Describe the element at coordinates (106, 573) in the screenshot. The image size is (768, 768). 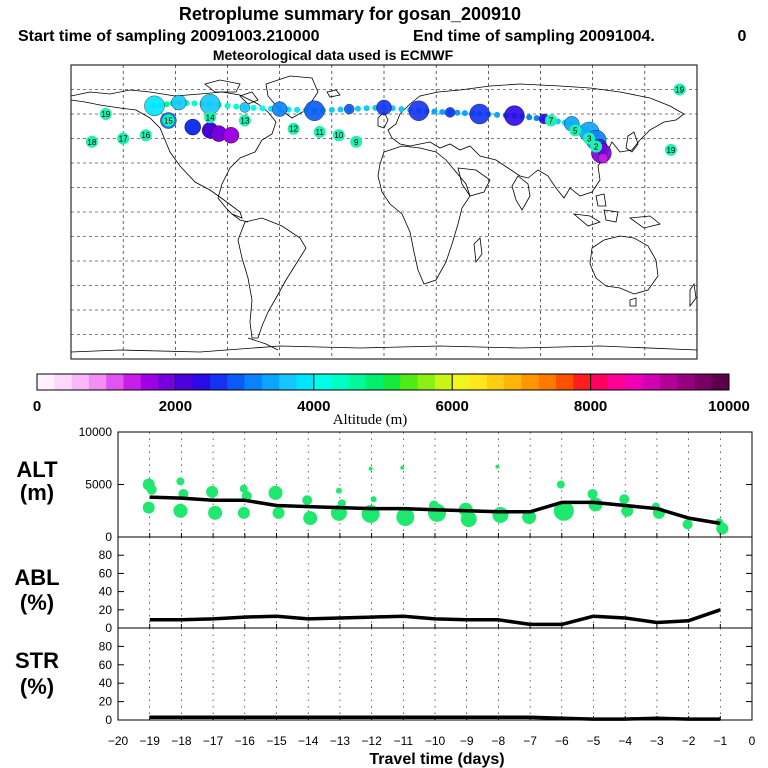
I see `y-tick-label: 60` at that location.